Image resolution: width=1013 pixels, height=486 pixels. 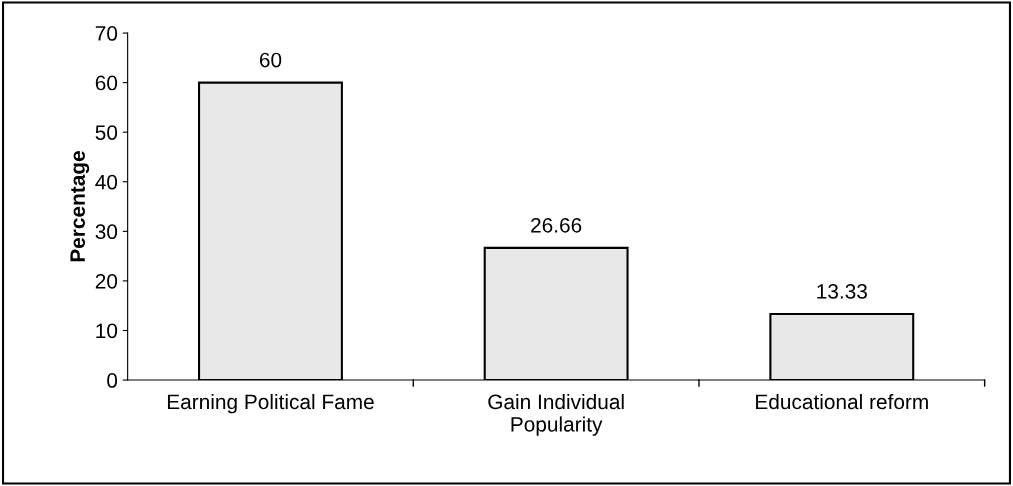 What do you see at coordinates (106, 33) in the screenshot?
I see `y-tick-label: 70` at bounding box center [106, 33].